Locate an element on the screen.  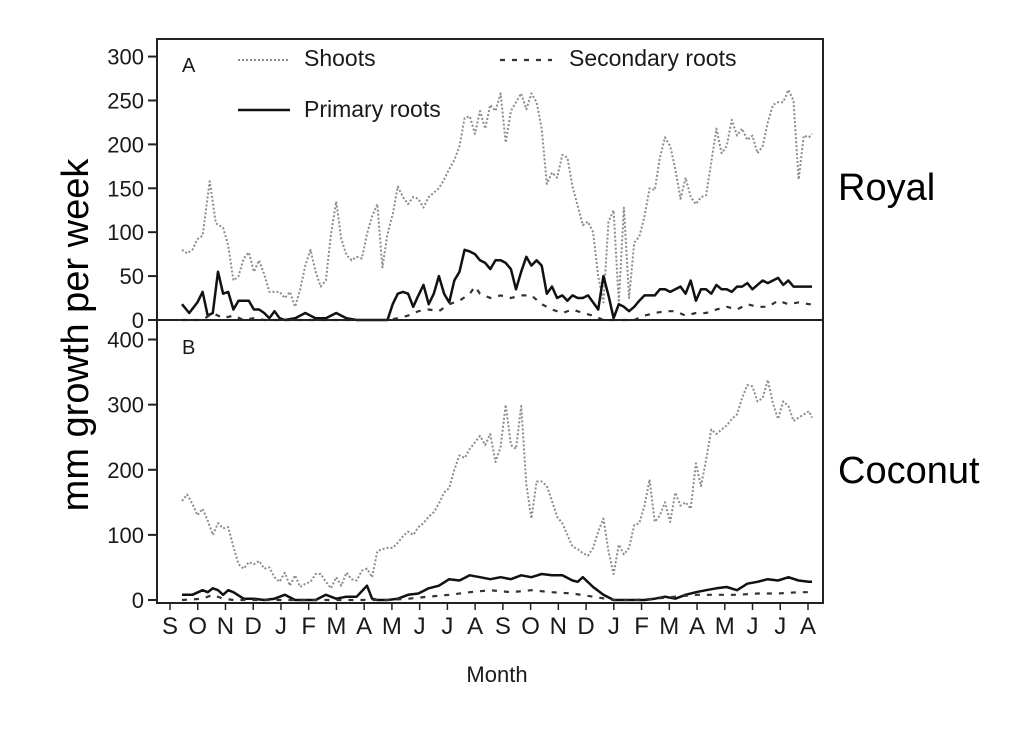
panel-a-ytick-label: 250 is located at coordinates (125, 100).